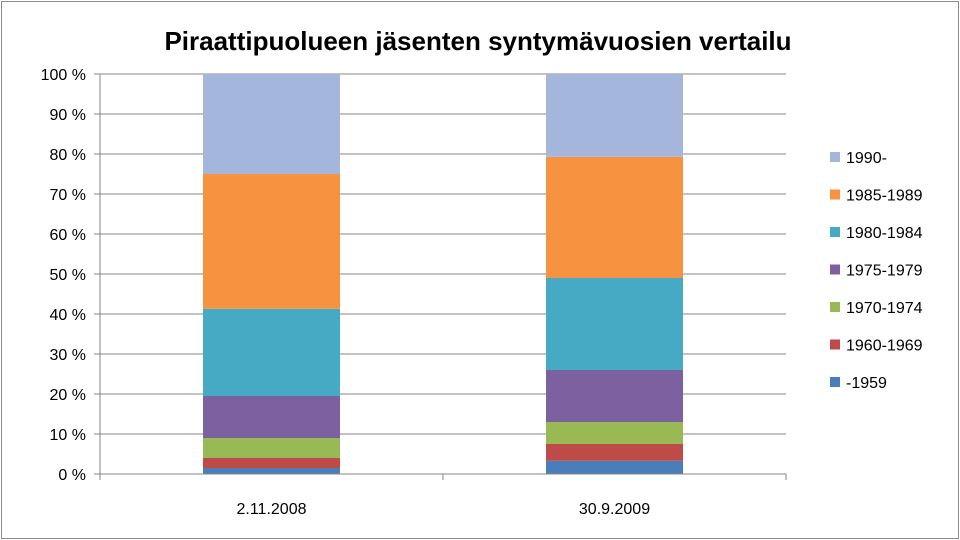  Describe the element at coordinates (614, 509) in the screenshot. I see `x-tick-label: 30.9.2009` at that location.